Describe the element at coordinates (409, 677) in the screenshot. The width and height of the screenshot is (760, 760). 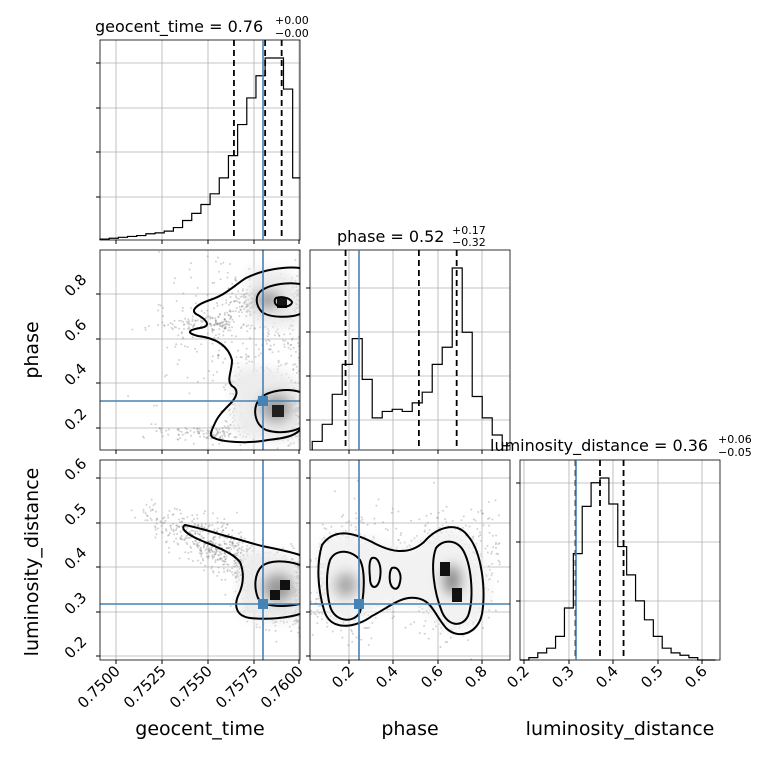
I see `xtick-labels-phase: 0.2 0.4 0.6 0.8` at that location.